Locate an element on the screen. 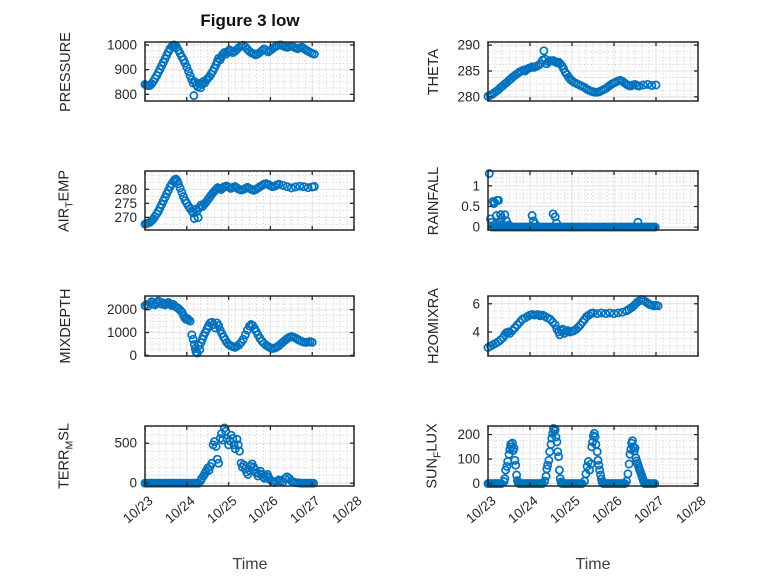 The width and height of the screenshot is (778, 583). ylabel-airtemp: AIRTEMP is located at coordinates (66, 200).